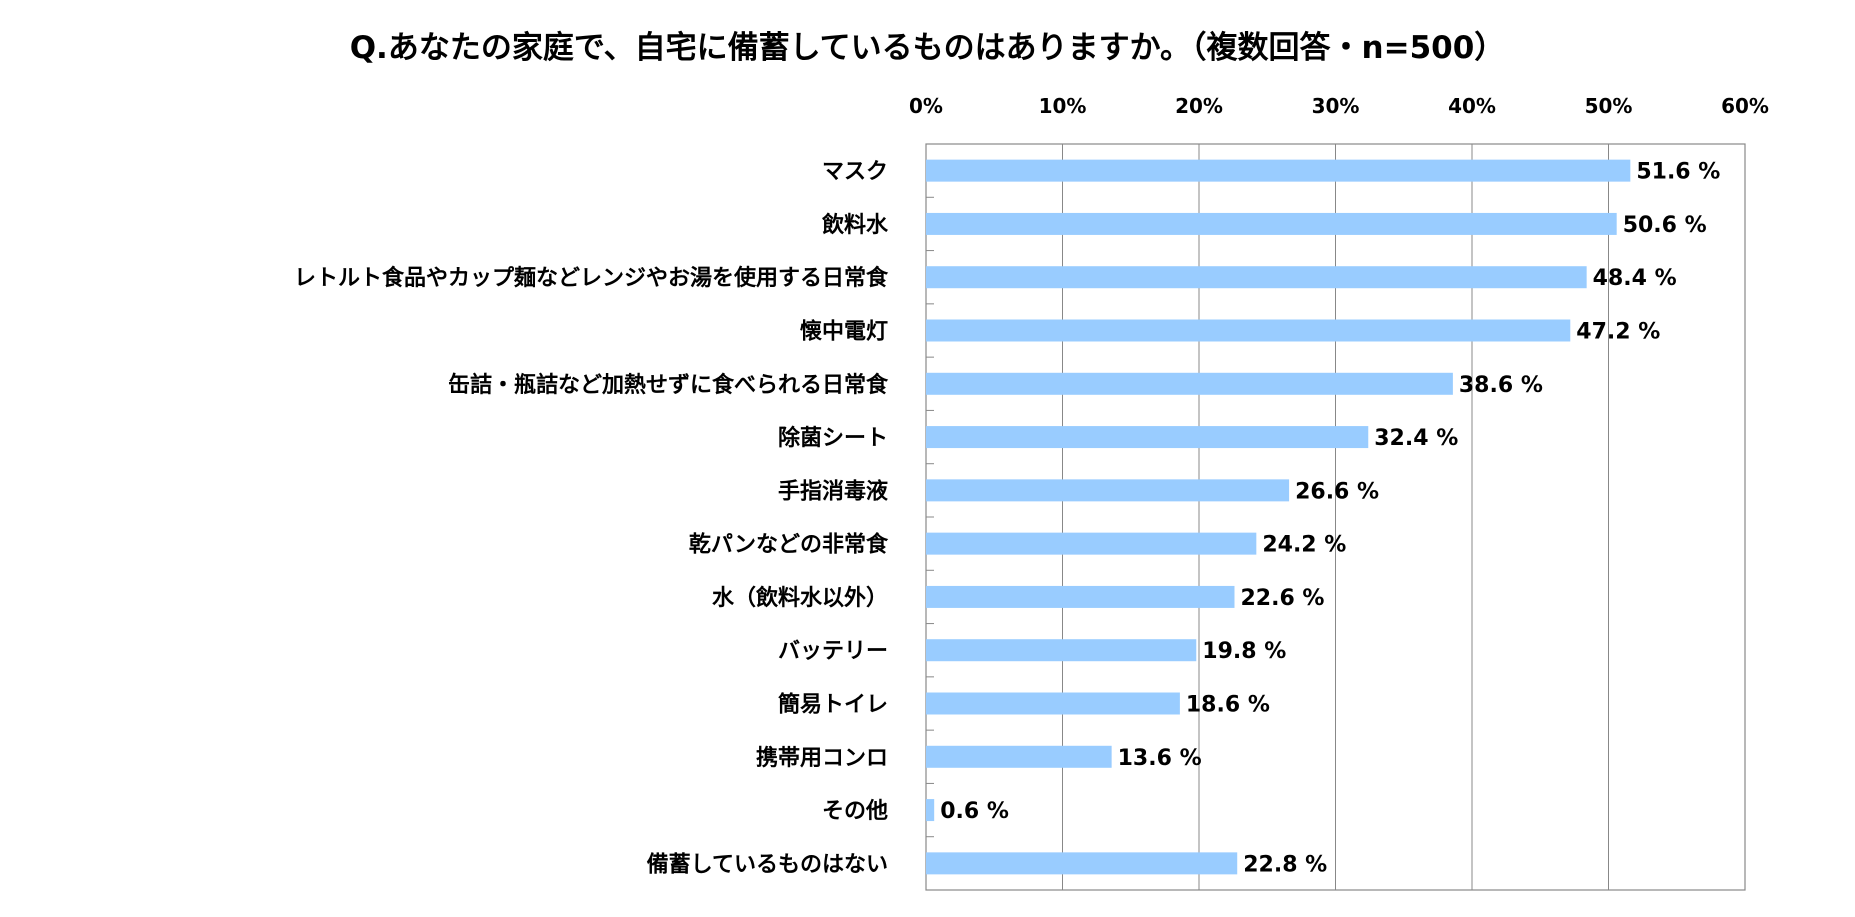  Describe the element at coordinates (926, 106) in the screenshot. I see `x-tick-label: 0%` at that location.